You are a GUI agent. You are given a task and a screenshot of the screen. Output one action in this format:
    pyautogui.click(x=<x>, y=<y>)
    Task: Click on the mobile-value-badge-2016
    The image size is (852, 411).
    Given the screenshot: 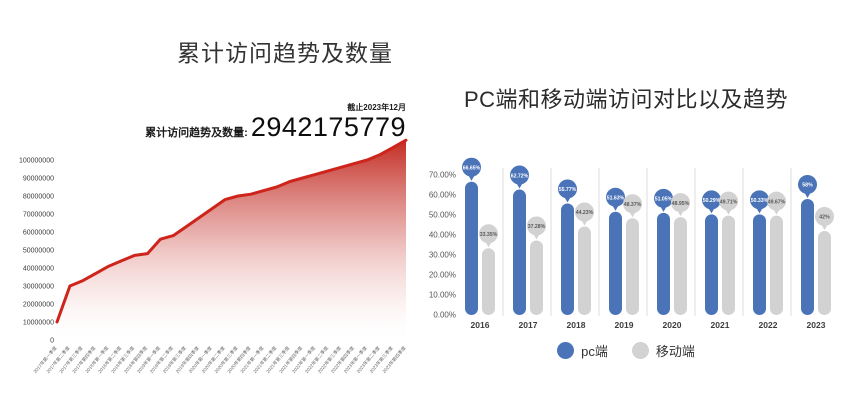 What is the action you would take?
    pyautogui.click(x=488, y=234)
    